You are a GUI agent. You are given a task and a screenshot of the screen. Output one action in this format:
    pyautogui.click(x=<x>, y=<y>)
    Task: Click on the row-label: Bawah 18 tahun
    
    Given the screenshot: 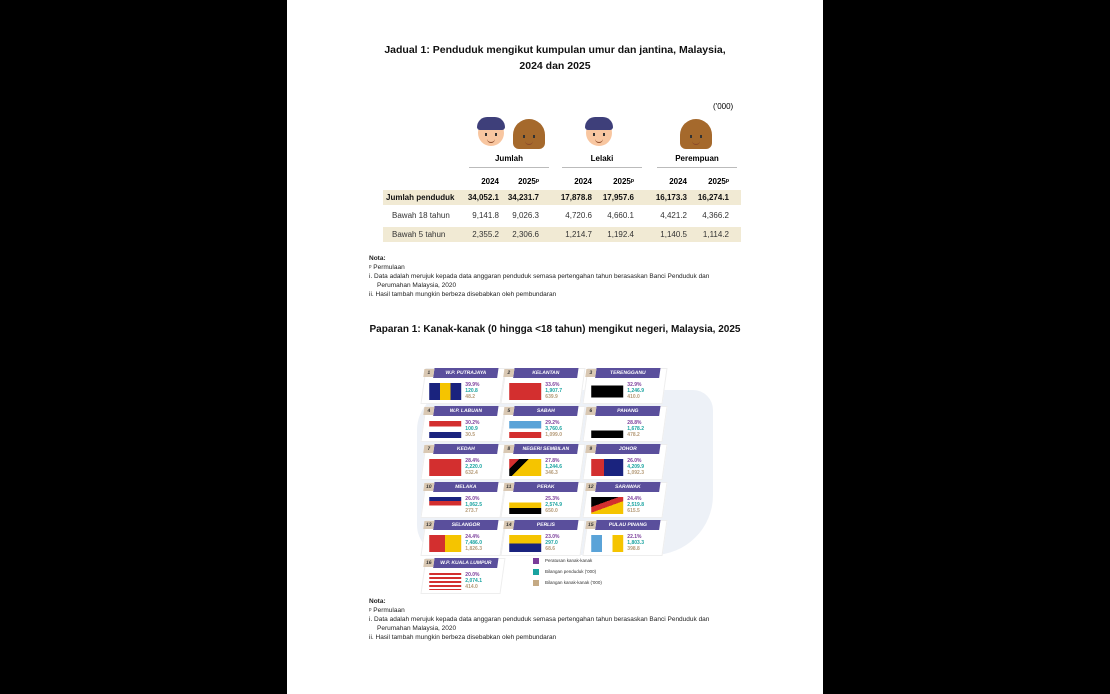 What is the action you would take?
    pyautogui.click(x=421, y=215)
    